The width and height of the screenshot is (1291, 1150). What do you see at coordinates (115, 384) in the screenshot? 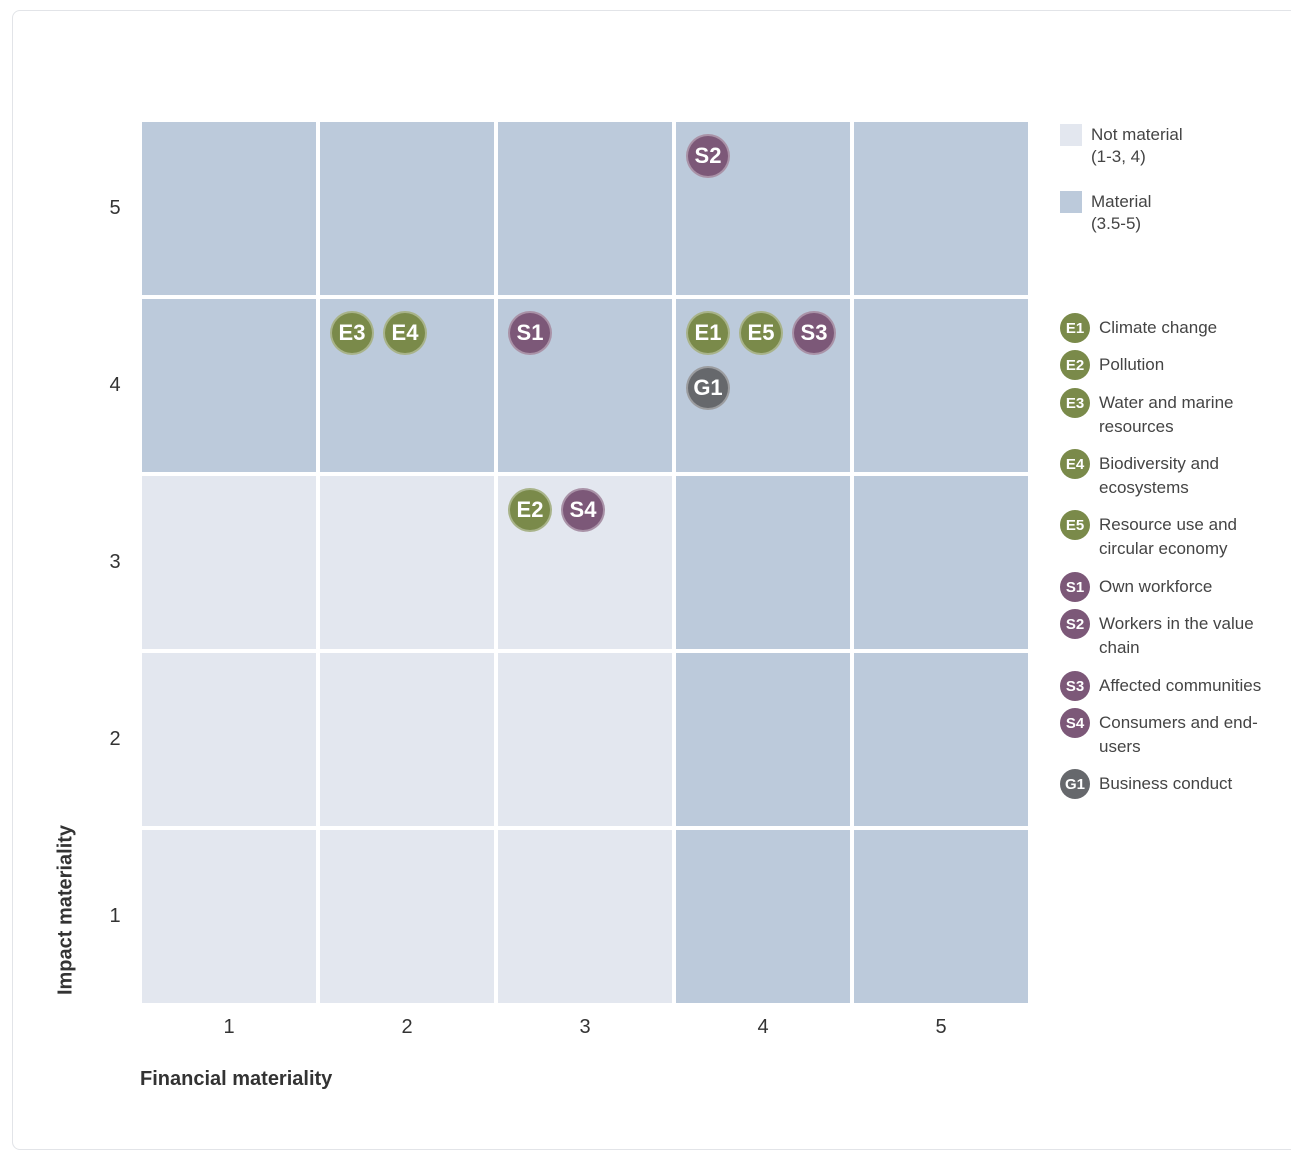
I see `y-tick-label: 4` at bounding box center [115, 384].